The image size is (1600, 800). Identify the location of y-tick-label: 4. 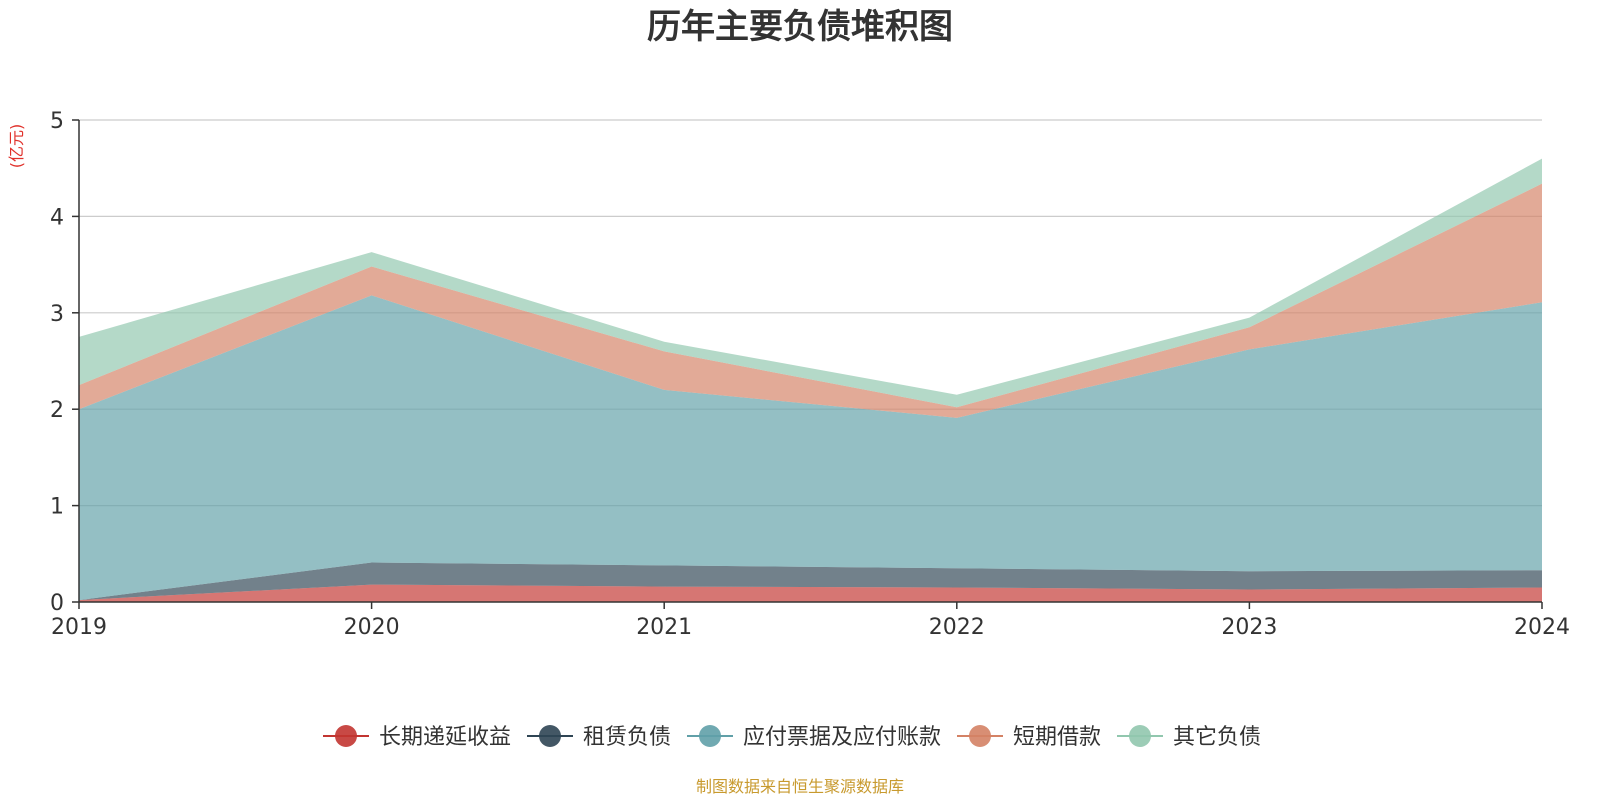
(57, 217).